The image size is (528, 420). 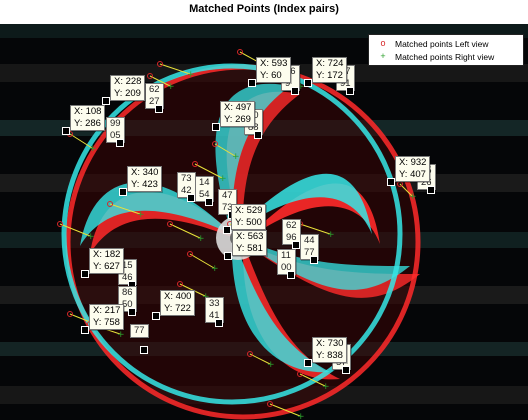 I want to click on datatip-x: 44, so click(x=309, y=240).